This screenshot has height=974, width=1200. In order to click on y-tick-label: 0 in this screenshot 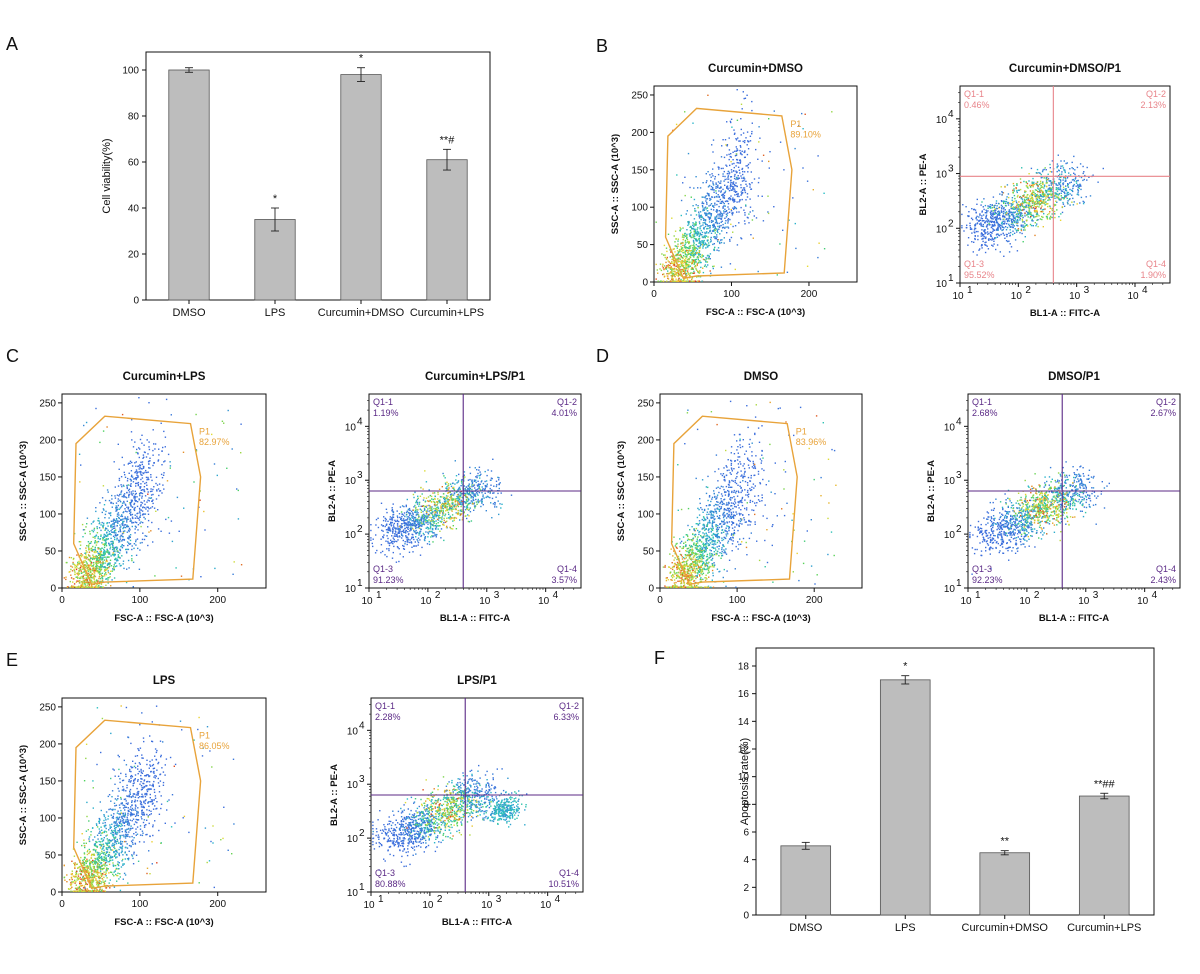, I will do `click(136, 301)`.